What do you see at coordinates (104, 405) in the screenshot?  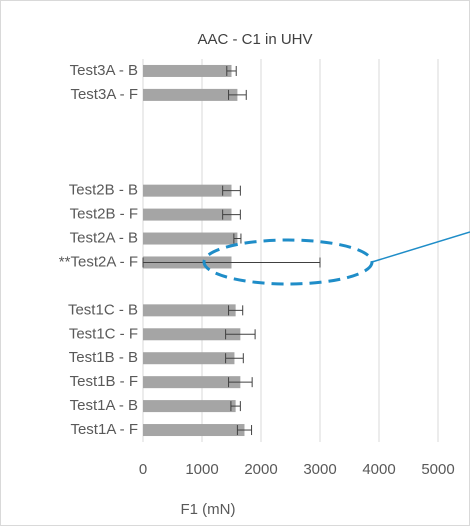 I see `y-tick-label: Test1A - B` at bounding box center [104, 405].